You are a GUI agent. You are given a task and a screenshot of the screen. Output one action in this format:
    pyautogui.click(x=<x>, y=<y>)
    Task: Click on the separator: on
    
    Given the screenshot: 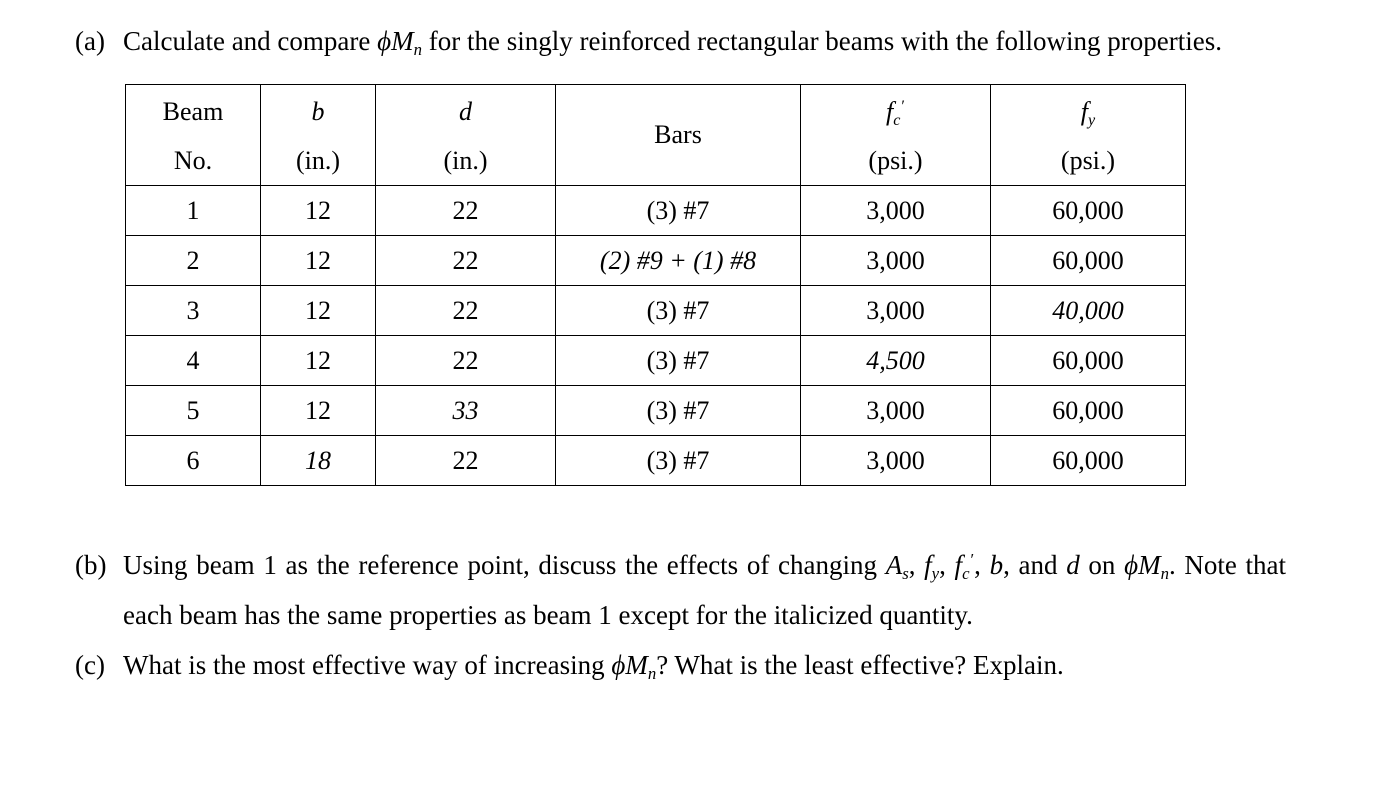 What is the action you would take?
    pyautogui.click(x=1102, y=565)
    